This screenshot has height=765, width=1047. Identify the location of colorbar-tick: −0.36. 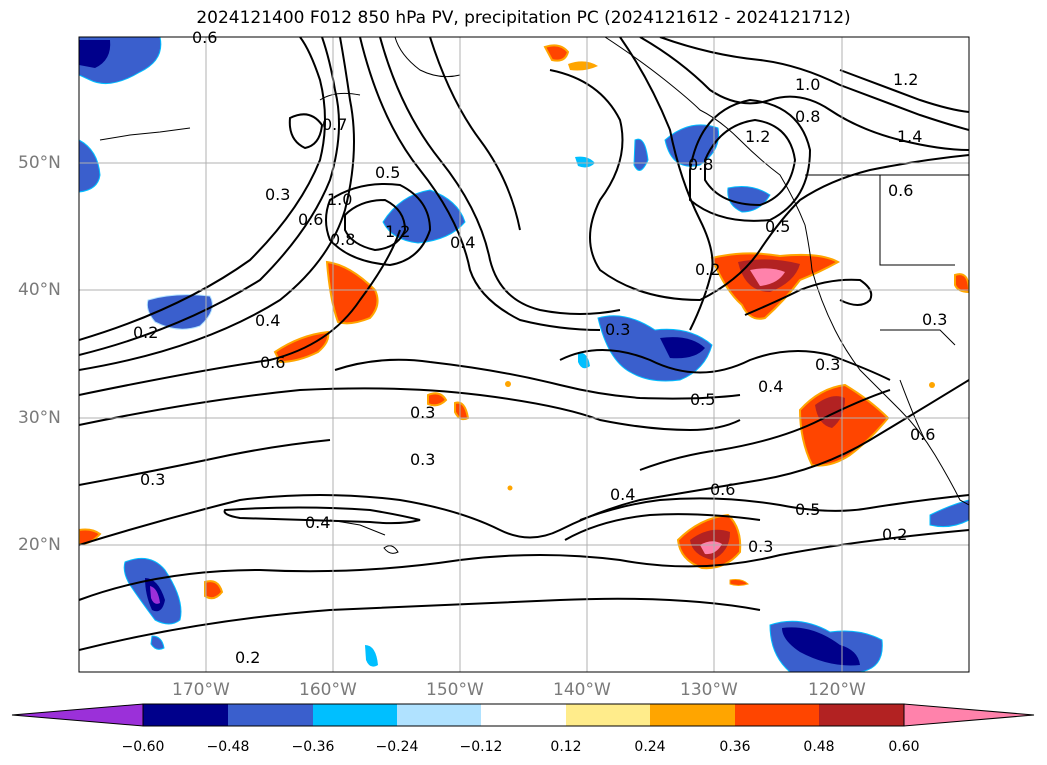
(313, 747).